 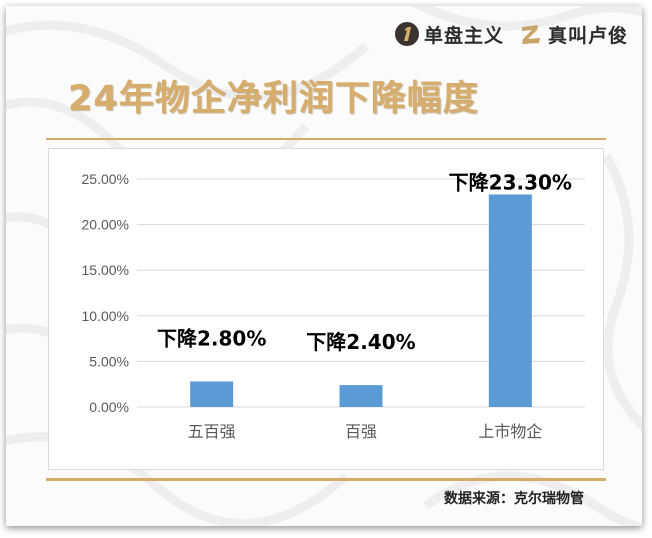 What do you see at coordinates (273, 99) in the screenshot?
I see `page-title: 24年物企净利润下降幅度` at bounding box center [273, 99].